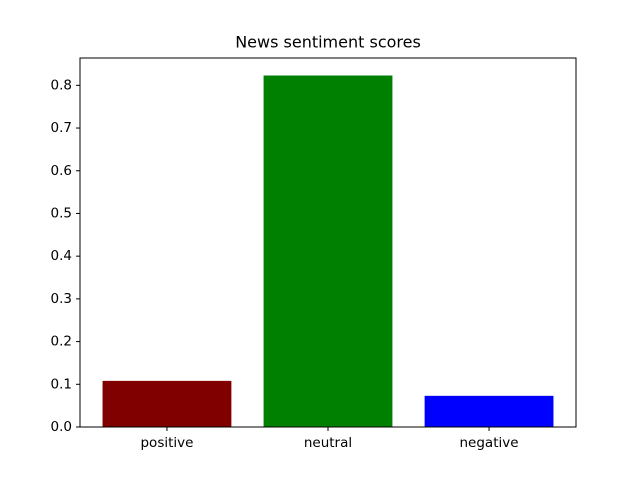 The width and height of the screenshot is (640, 480). I want to click on y-tick-label: 0.3, so click(61, 299).